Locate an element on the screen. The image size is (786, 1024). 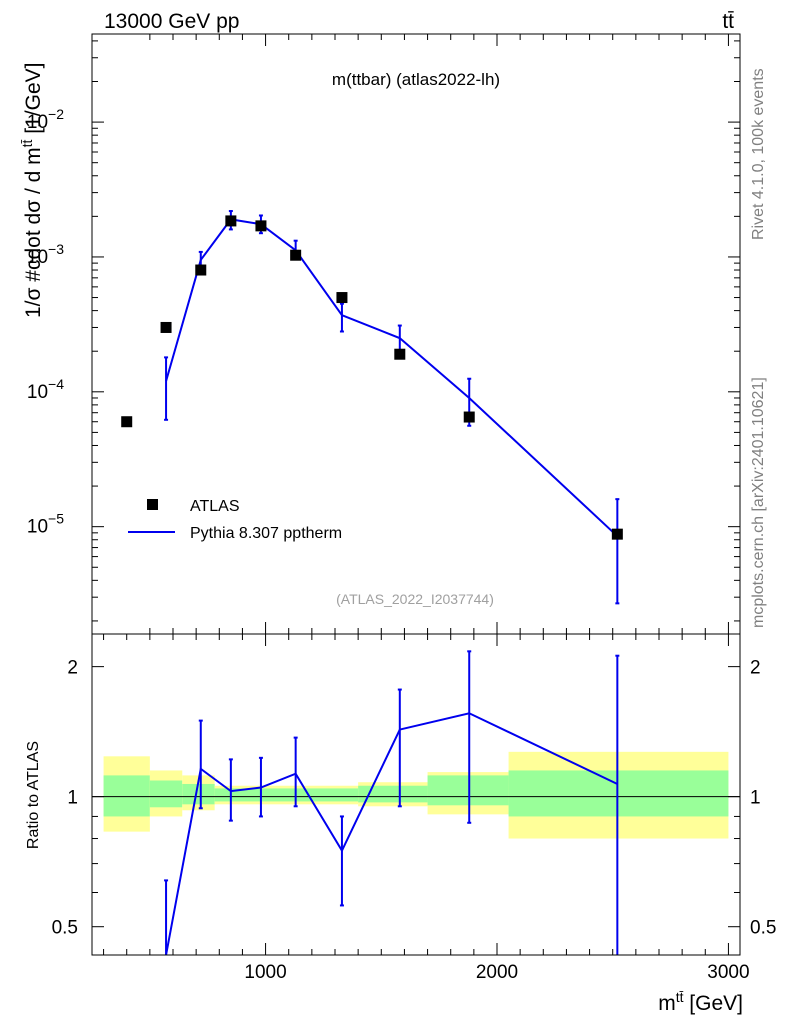
x-tick-label: 1000 is located at coordinates (265, 972).